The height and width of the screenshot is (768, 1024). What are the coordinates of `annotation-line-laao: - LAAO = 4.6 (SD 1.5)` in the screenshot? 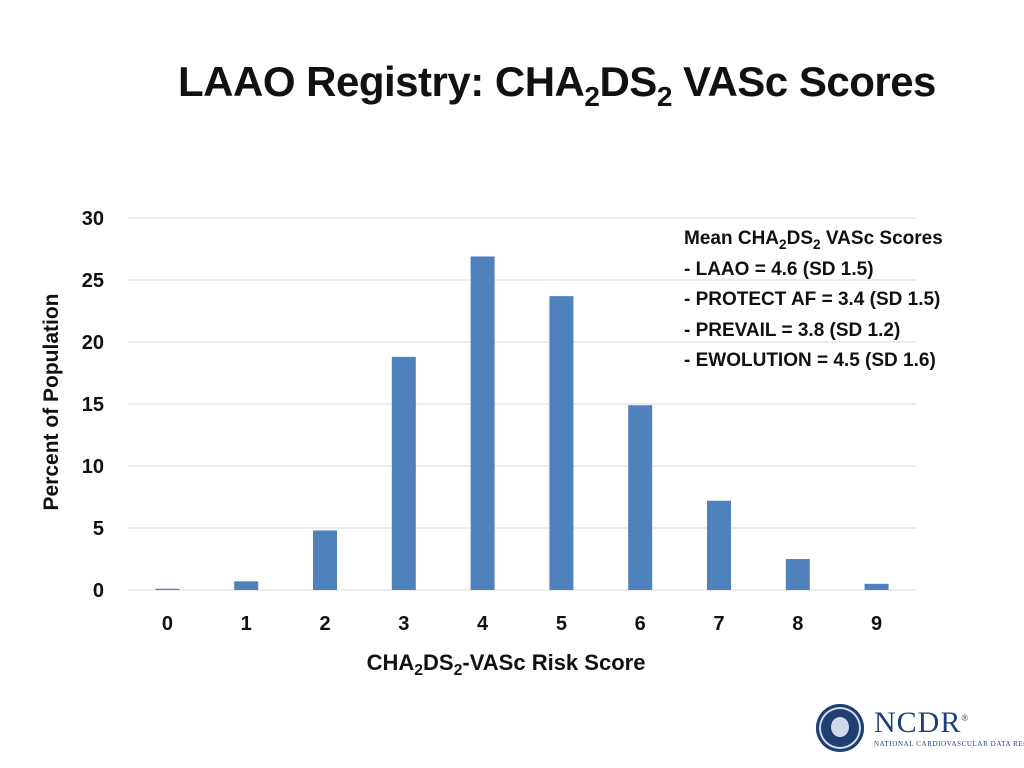 It's located at (779, 269).